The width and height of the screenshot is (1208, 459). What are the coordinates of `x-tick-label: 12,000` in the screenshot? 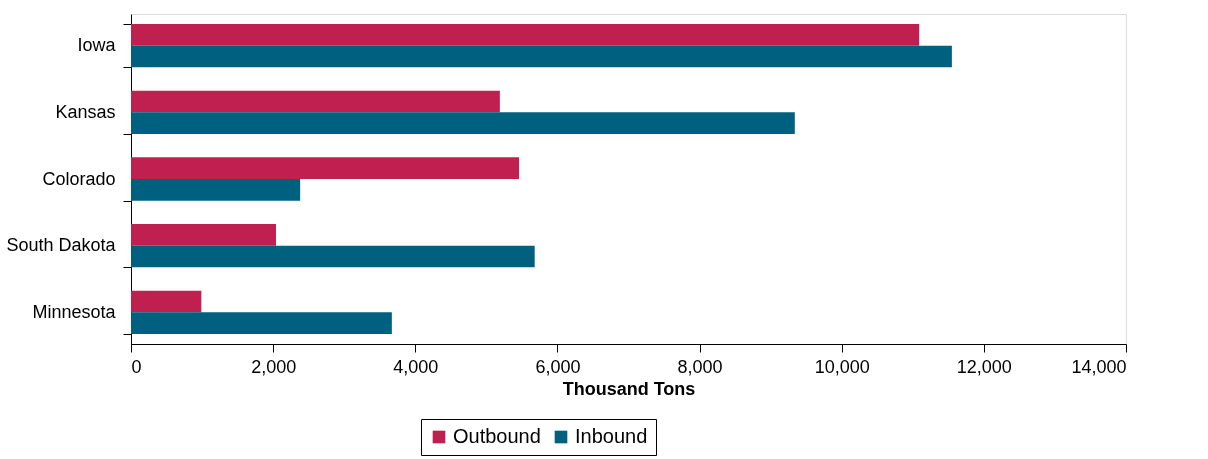 It's located at (984, 366).